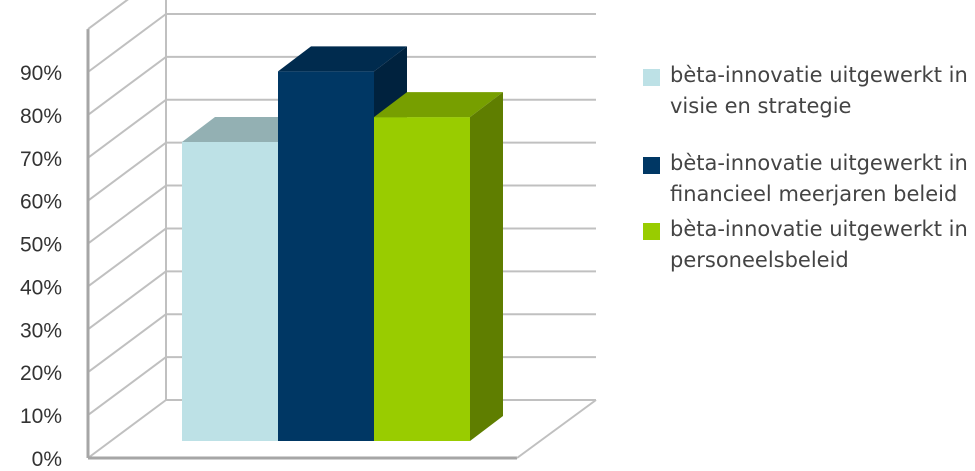 The image size is (975, 471). What do you see at coordinates (651, 165) in the screenshot?
I see `legend-swatch-financieel` at bounding box center [651, 165].